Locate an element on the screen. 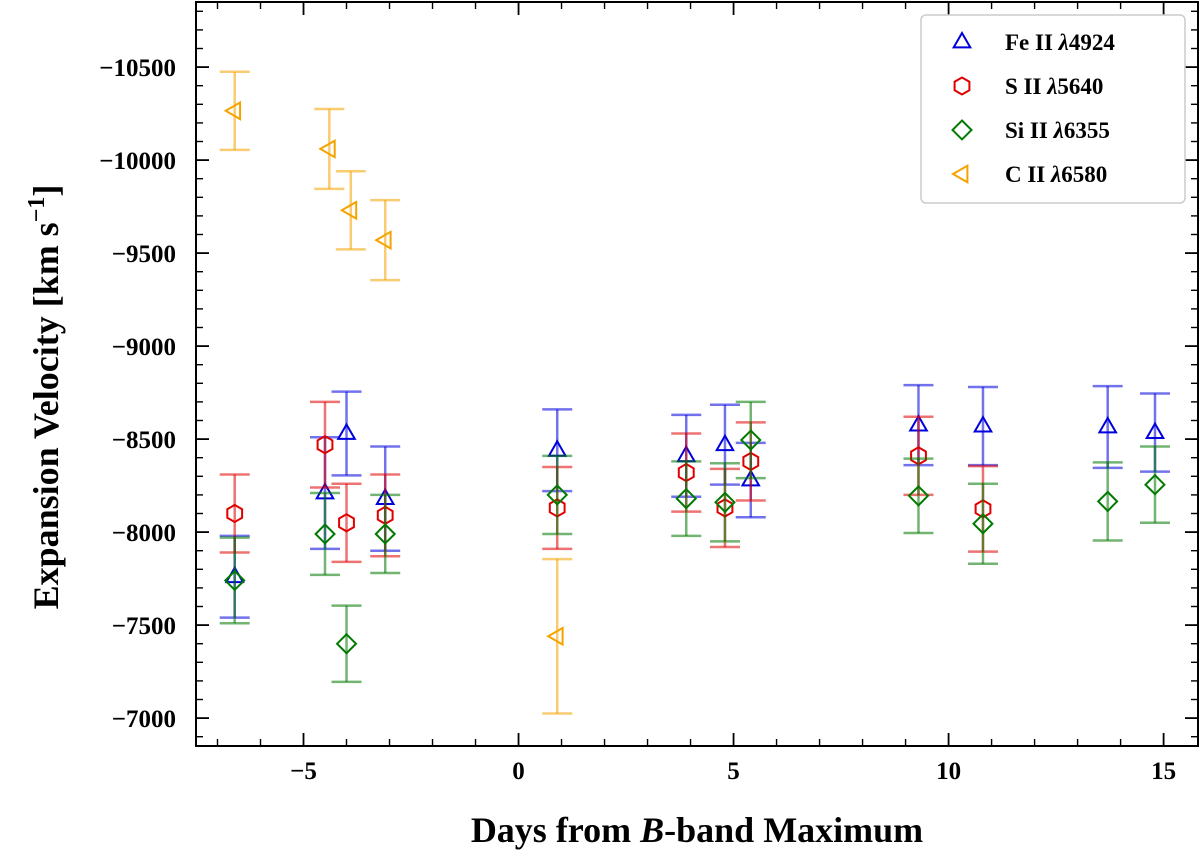 This screenshot has height=850, width=1200. legend-marker-diamond is located at coordinates (962, 130).